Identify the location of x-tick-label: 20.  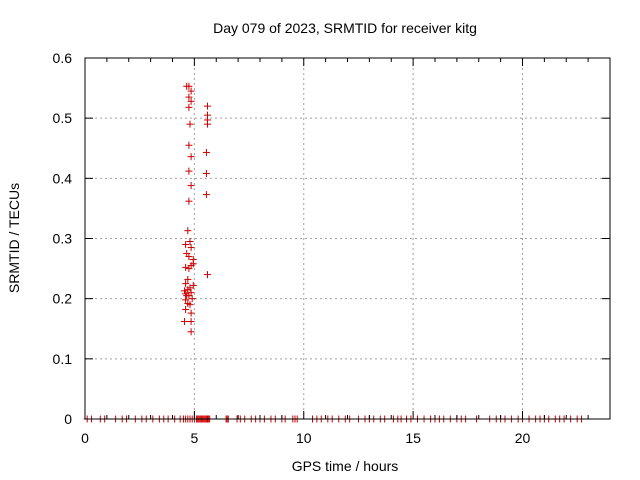
(523, 438).